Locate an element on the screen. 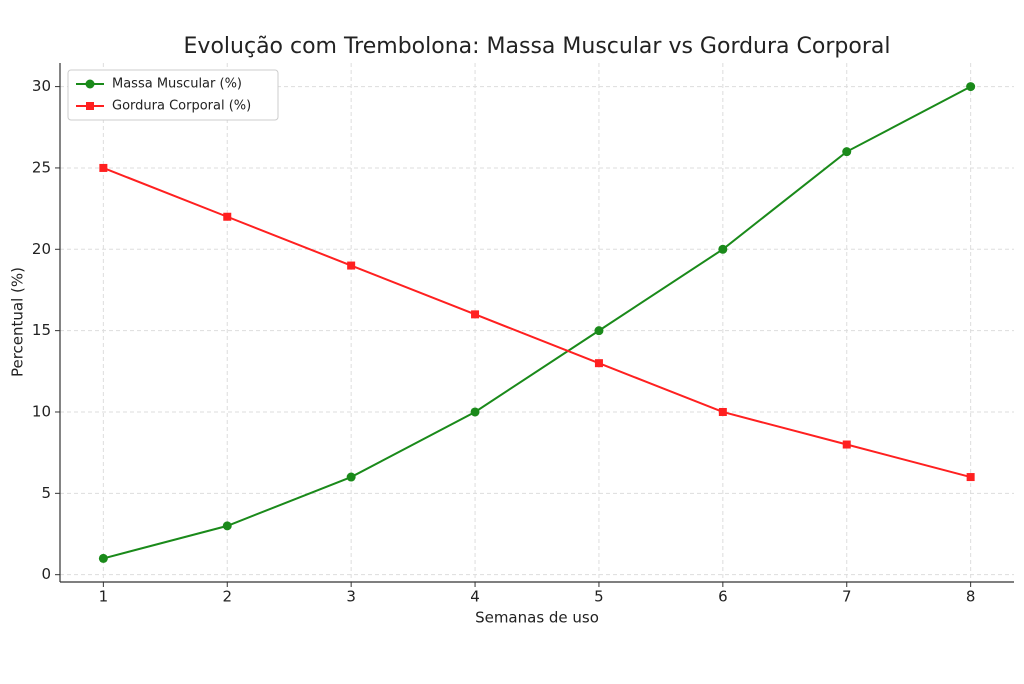 Image resolution: width=1024 pixels, height=684 pixels. y-axis-label: Percentual (%) is located at coordinates (18, 322).